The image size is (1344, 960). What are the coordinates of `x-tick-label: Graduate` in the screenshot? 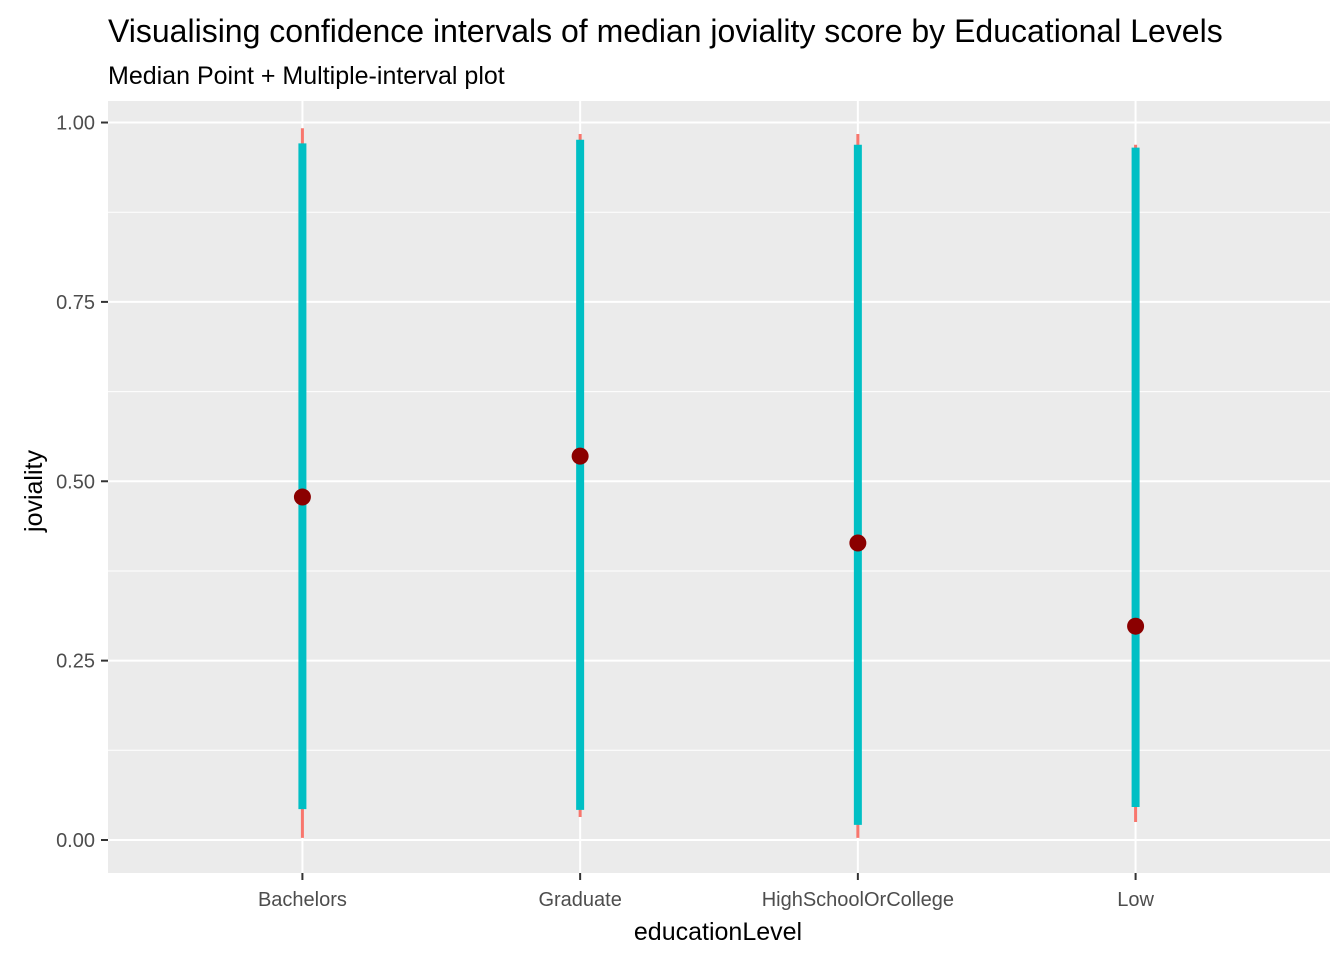 It's located at (579, 900).